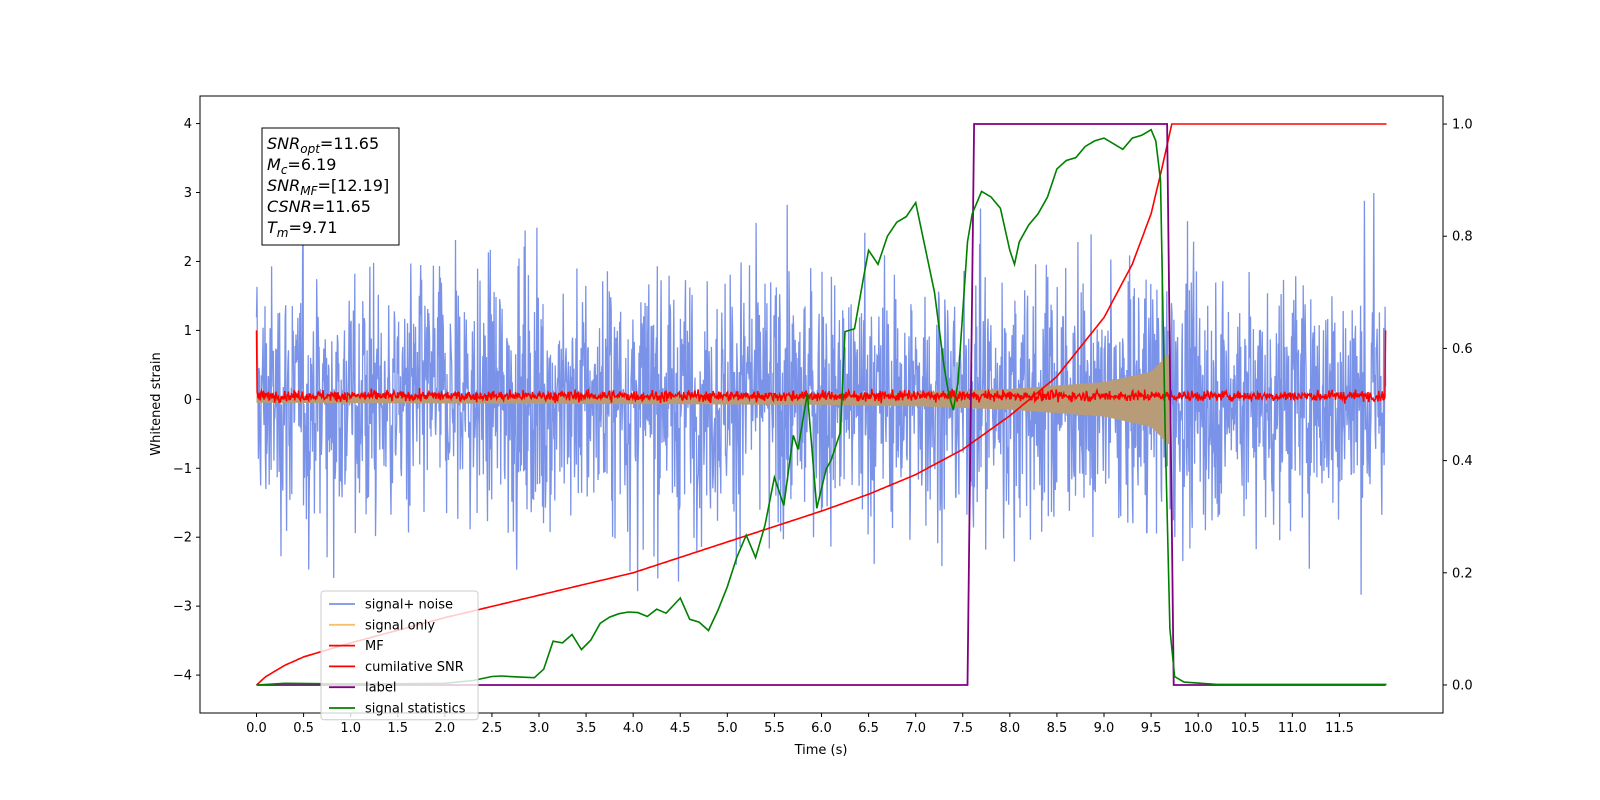 This screenshot has width=1600, height=800. I want to click on y-right-tick-label: 0.4, so click(1462, 461).